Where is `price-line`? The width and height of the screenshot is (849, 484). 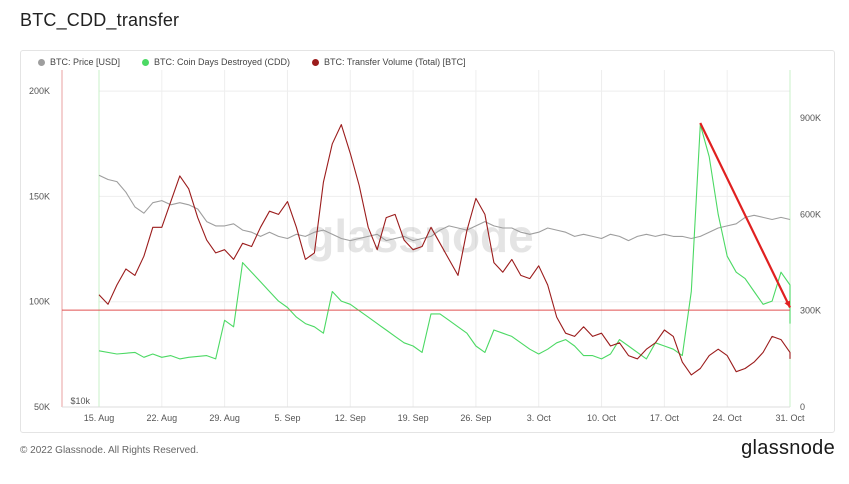 price-line is located at coordinates (444, 208).